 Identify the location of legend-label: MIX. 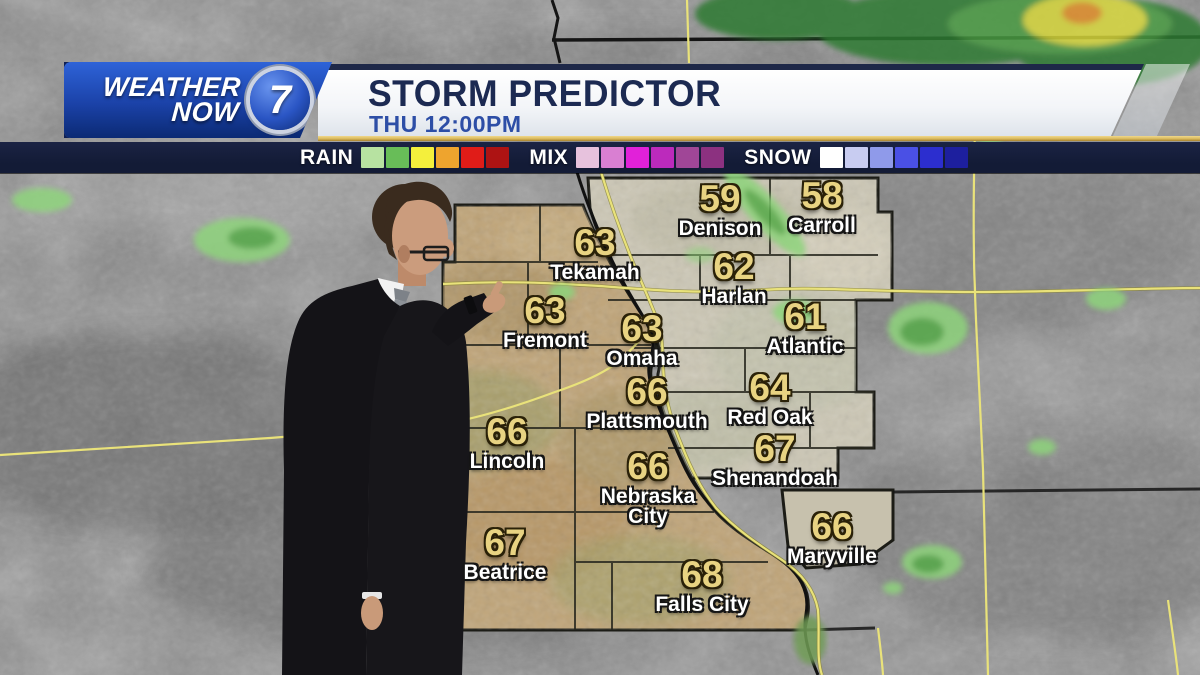
(549, 157).